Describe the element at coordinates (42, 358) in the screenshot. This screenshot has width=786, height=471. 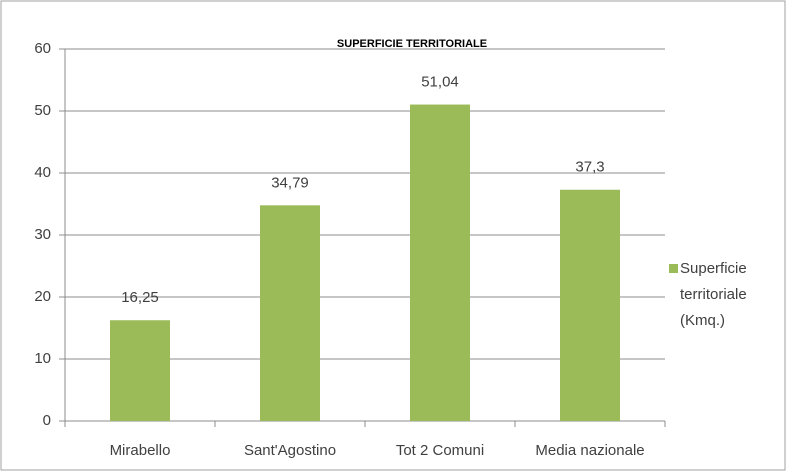
I see `y-tick-label: 10` at that location.